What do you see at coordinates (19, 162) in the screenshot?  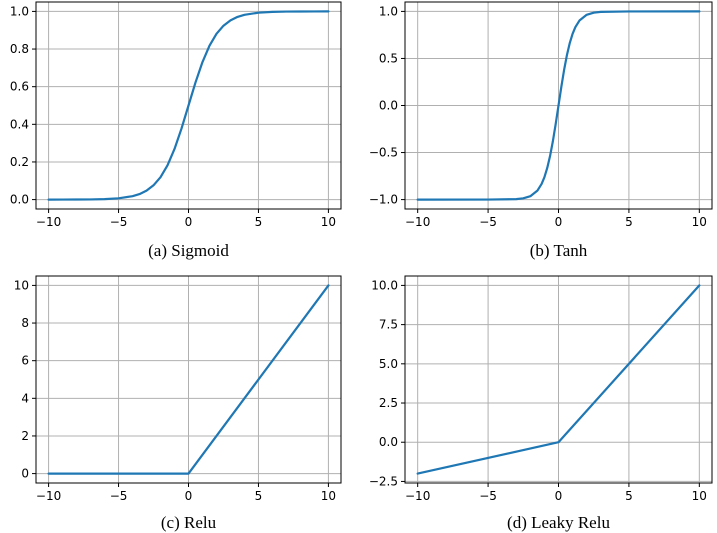 I see `y-tick-label: 0.2` at bounding box center [19, 162].